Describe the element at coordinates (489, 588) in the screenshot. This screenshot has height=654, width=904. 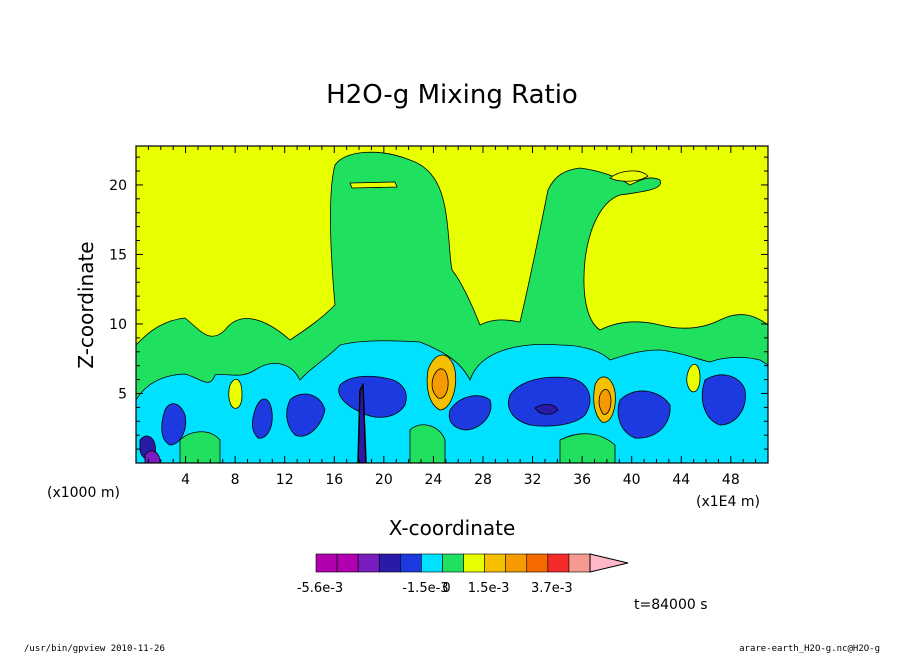
I see `colorbar-label: 1.5e-3` at that location.